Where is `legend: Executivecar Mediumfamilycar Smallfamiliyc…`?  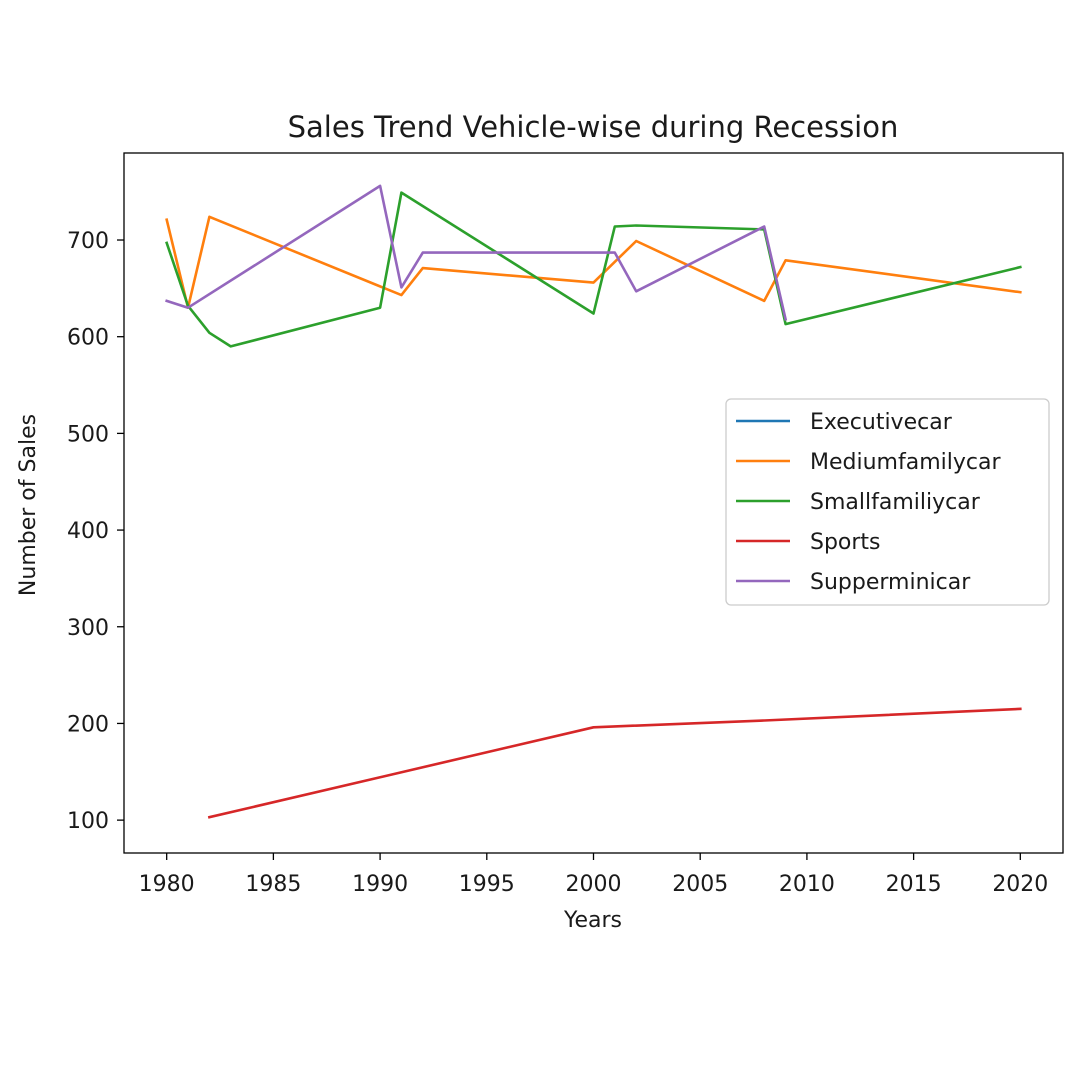 legend: Executivecar Mediumfamilycar Smallfamiliyc… is located at coordinates (887, 502).